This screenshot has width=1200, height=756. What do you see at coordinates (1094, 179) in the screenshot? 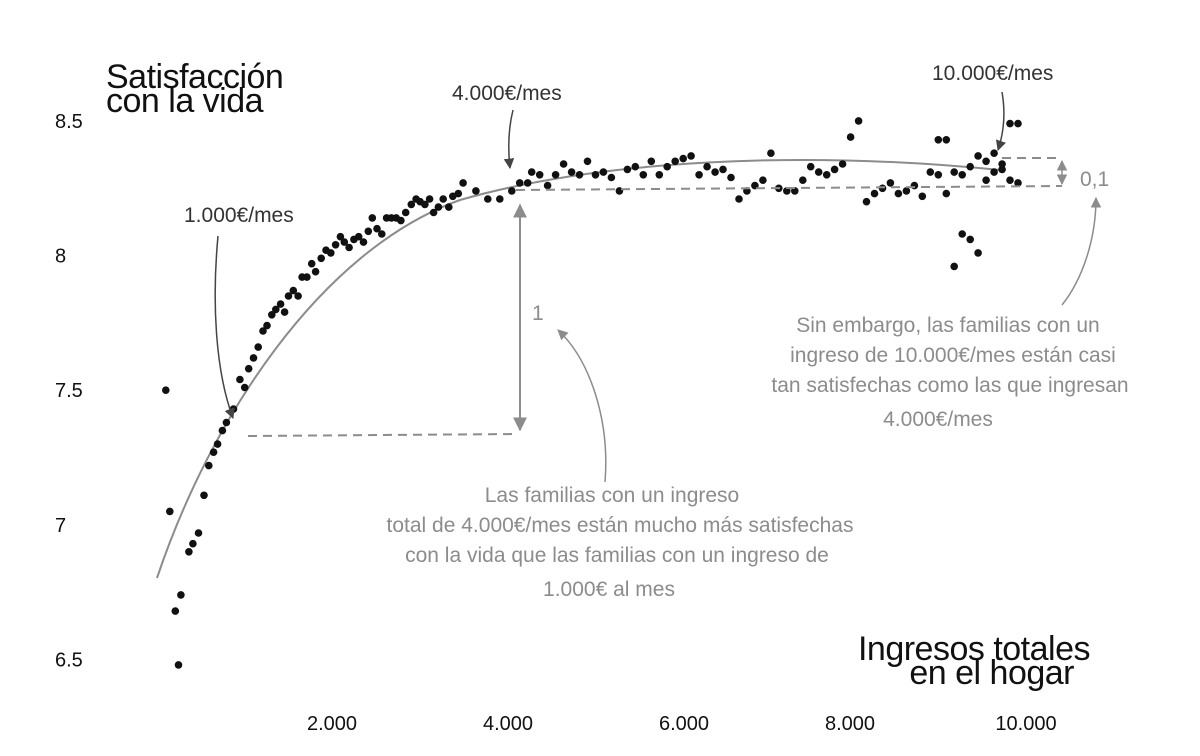
I see `difference-label-01: 0,1` at bounding box center [1094, 179].